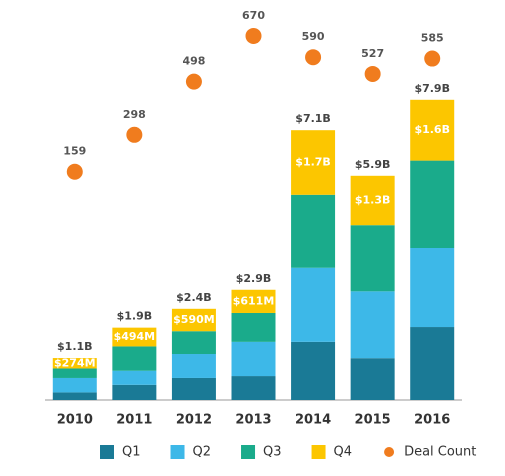 This screenshot has height=476, width=505. I want to click on segment-label: $1.3B, so click(373, 200).